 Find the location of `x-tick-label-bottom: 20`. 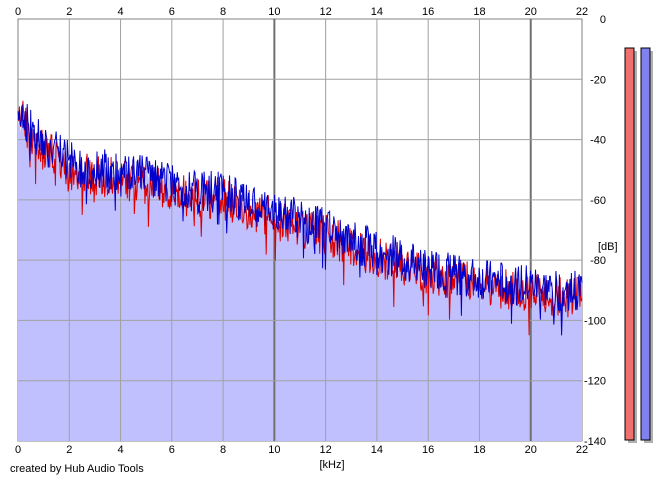

x-tick-label-bottom: 20 is located at coordinates (531, 450).